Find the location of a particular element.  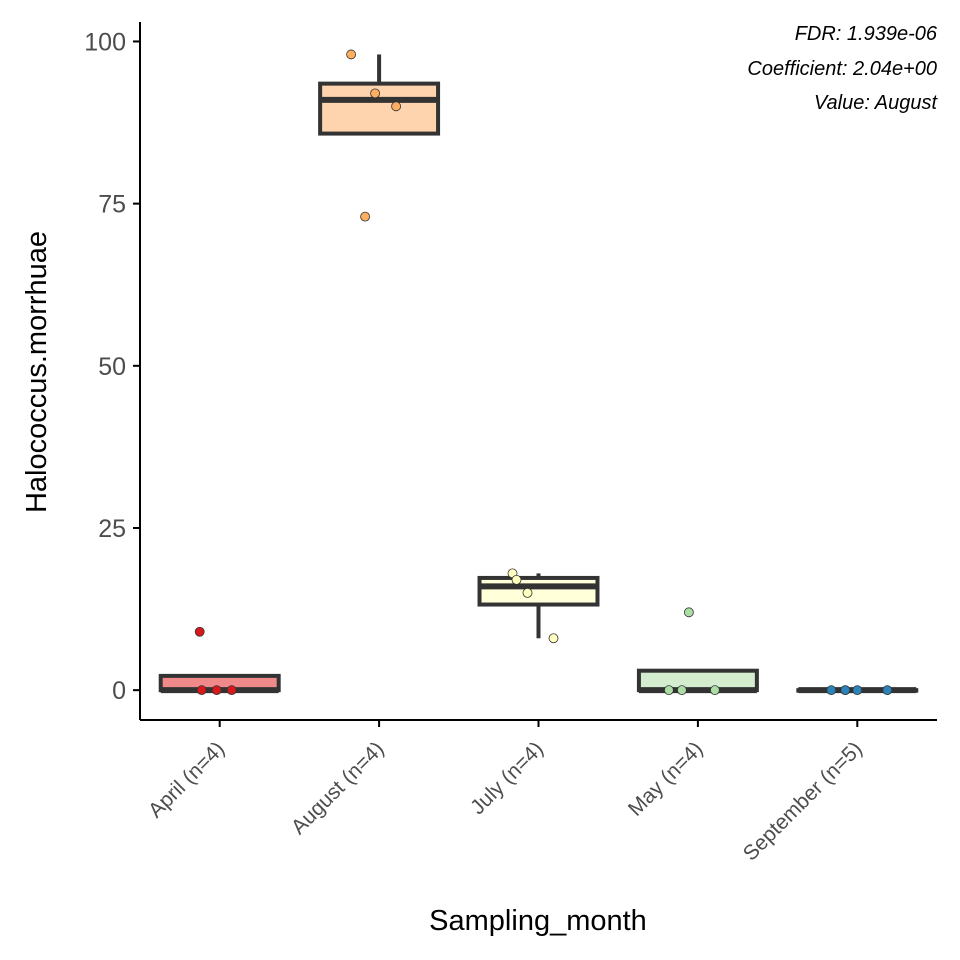

y-tick-label: 25 is located at coordinates (112, 529).